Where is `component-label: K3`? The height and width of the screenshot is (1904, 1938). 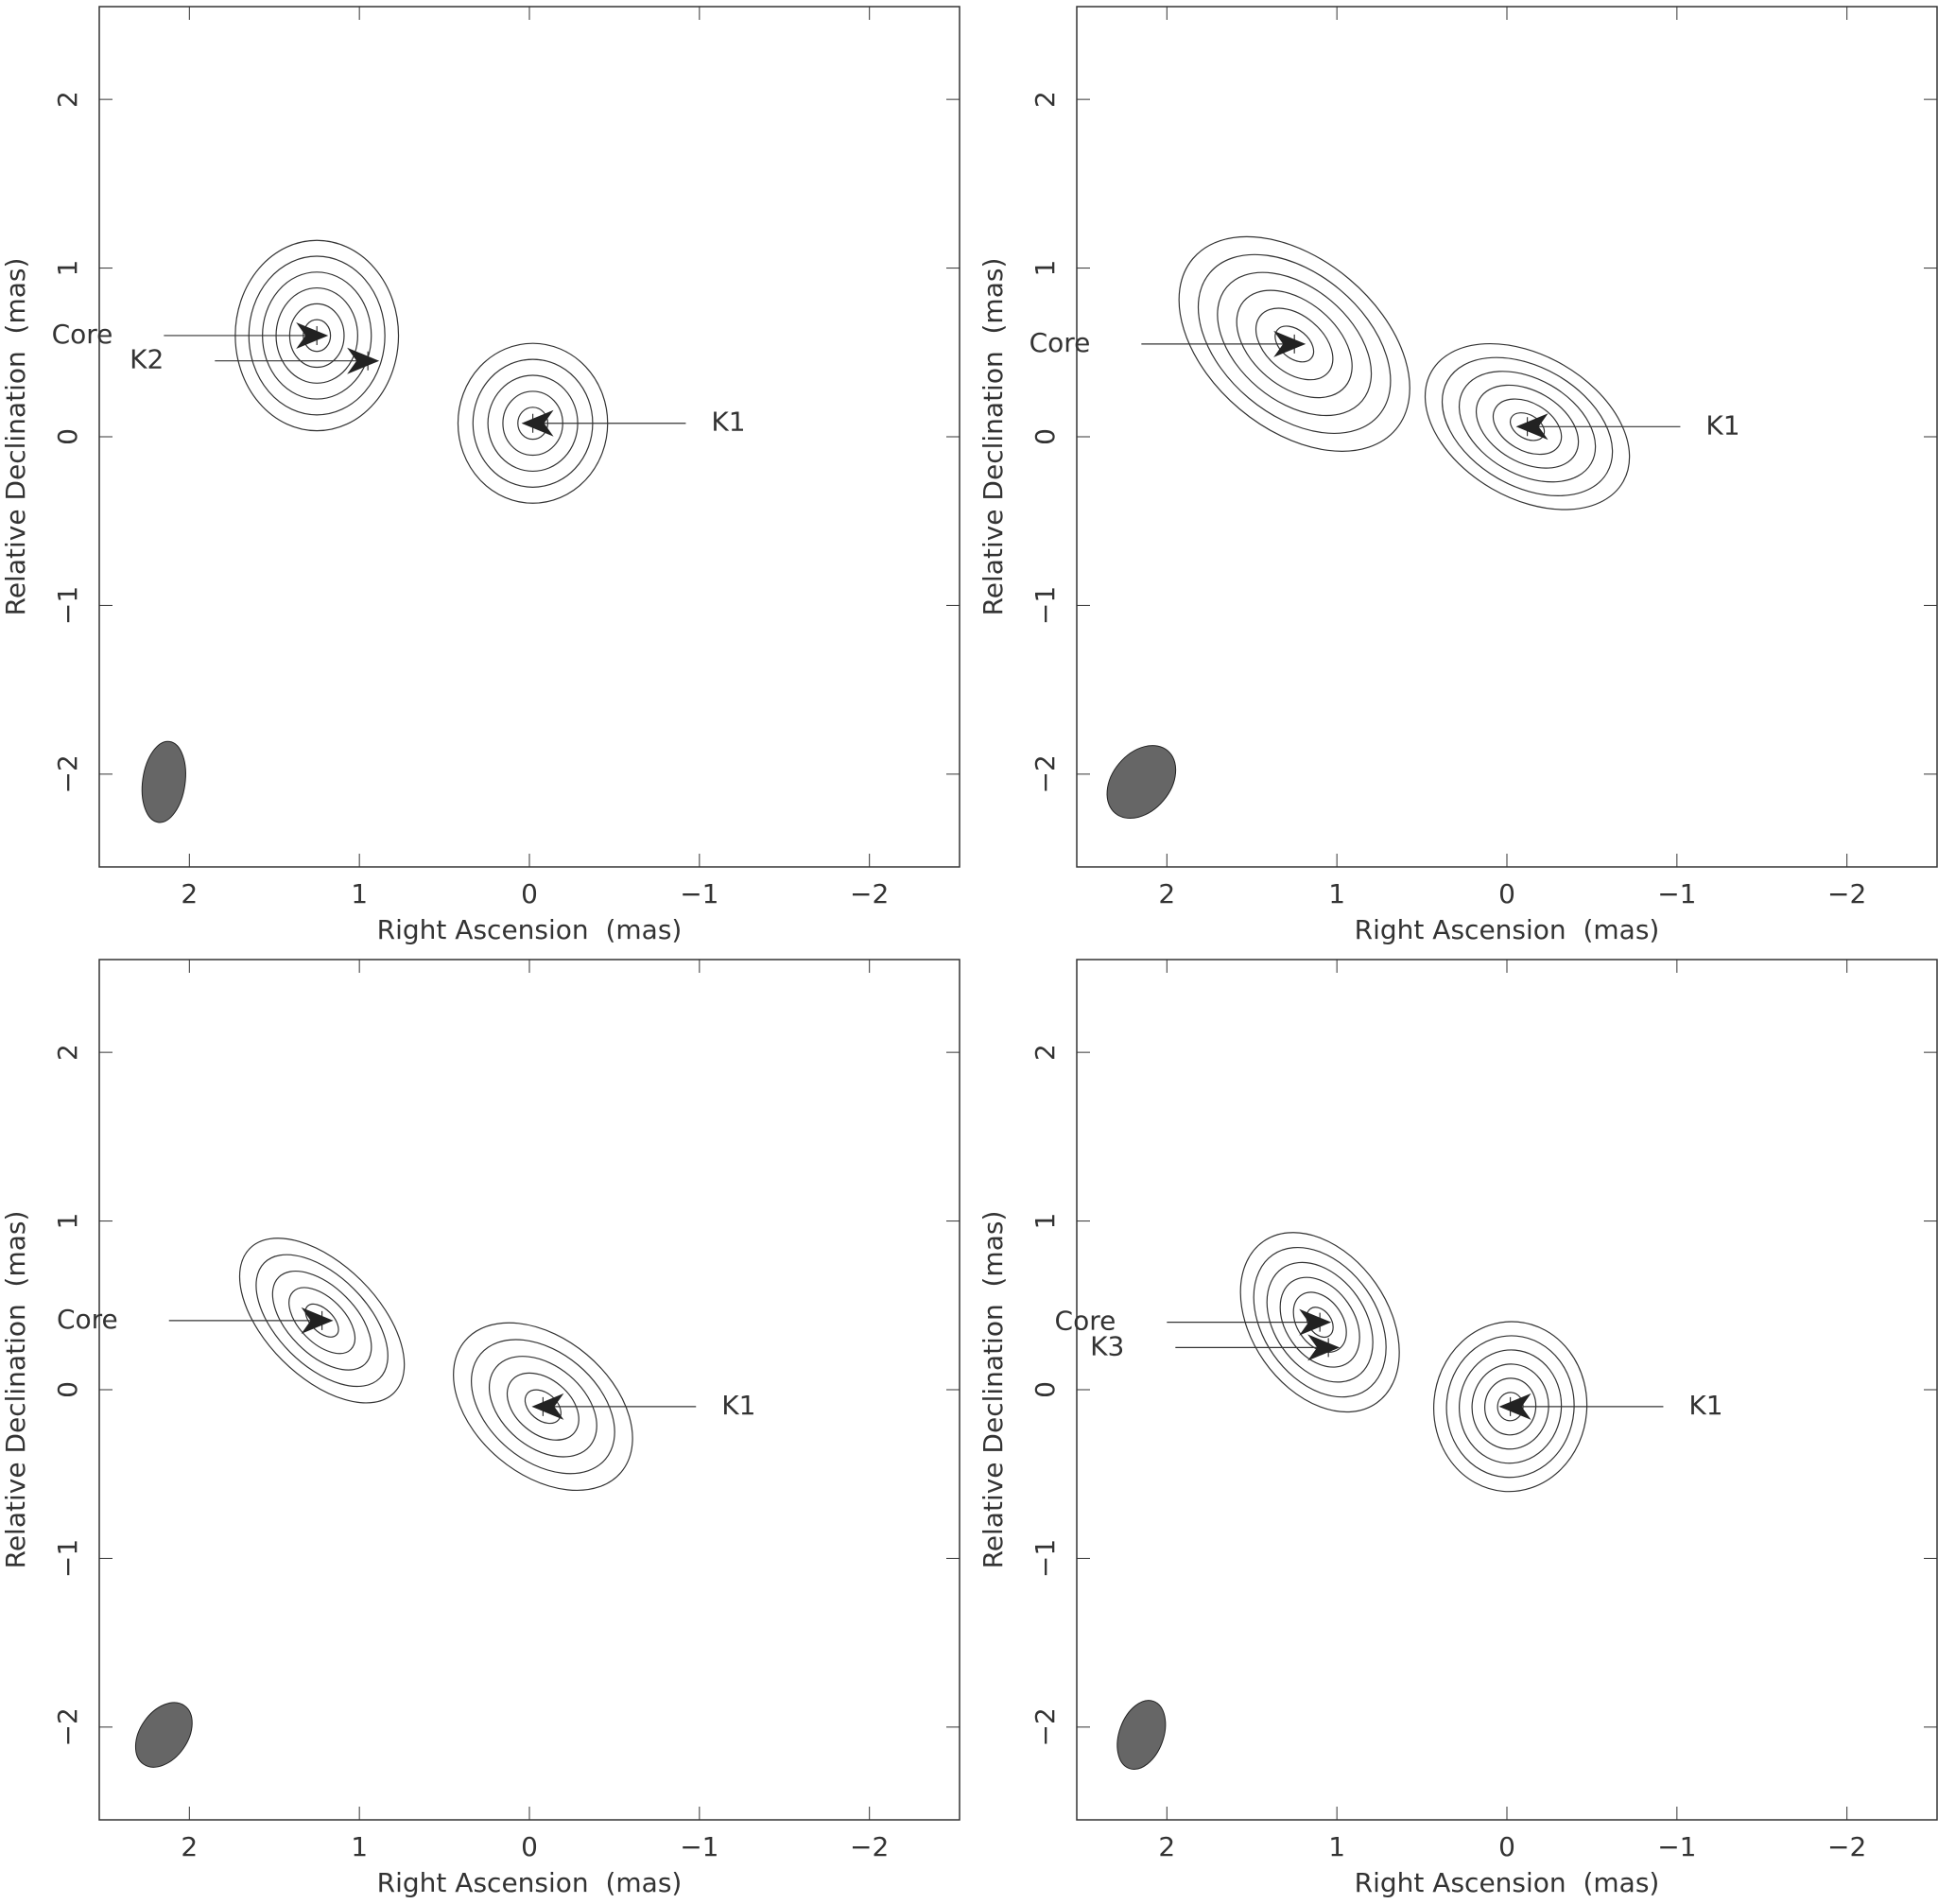
component-label: K3 is located at coordinates (1107, 1345).